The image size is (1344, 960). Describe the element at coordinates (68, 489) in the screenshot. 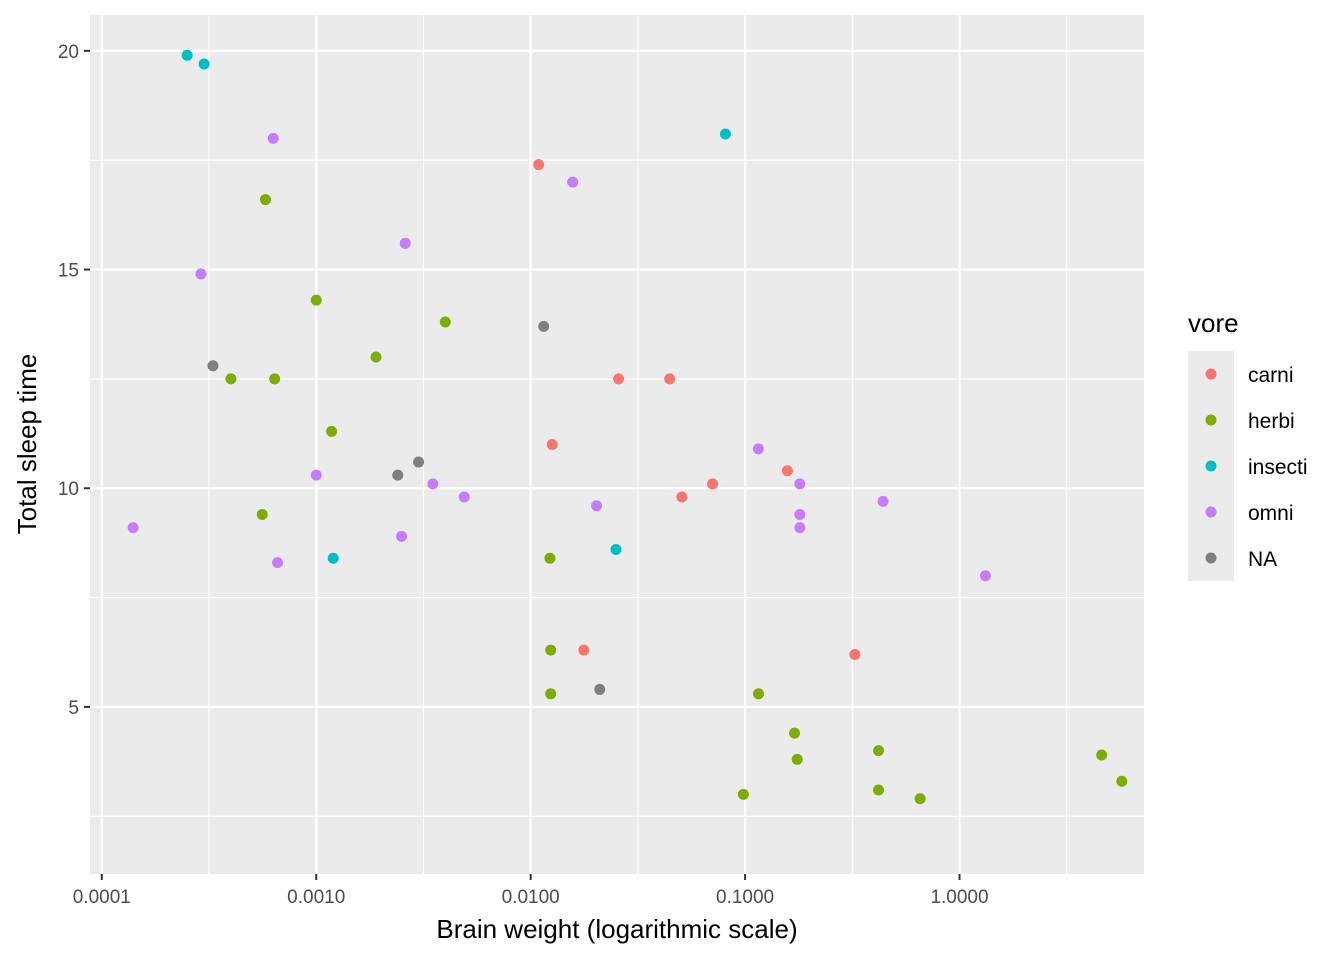

I see `y-tick-label: 10` at that location.